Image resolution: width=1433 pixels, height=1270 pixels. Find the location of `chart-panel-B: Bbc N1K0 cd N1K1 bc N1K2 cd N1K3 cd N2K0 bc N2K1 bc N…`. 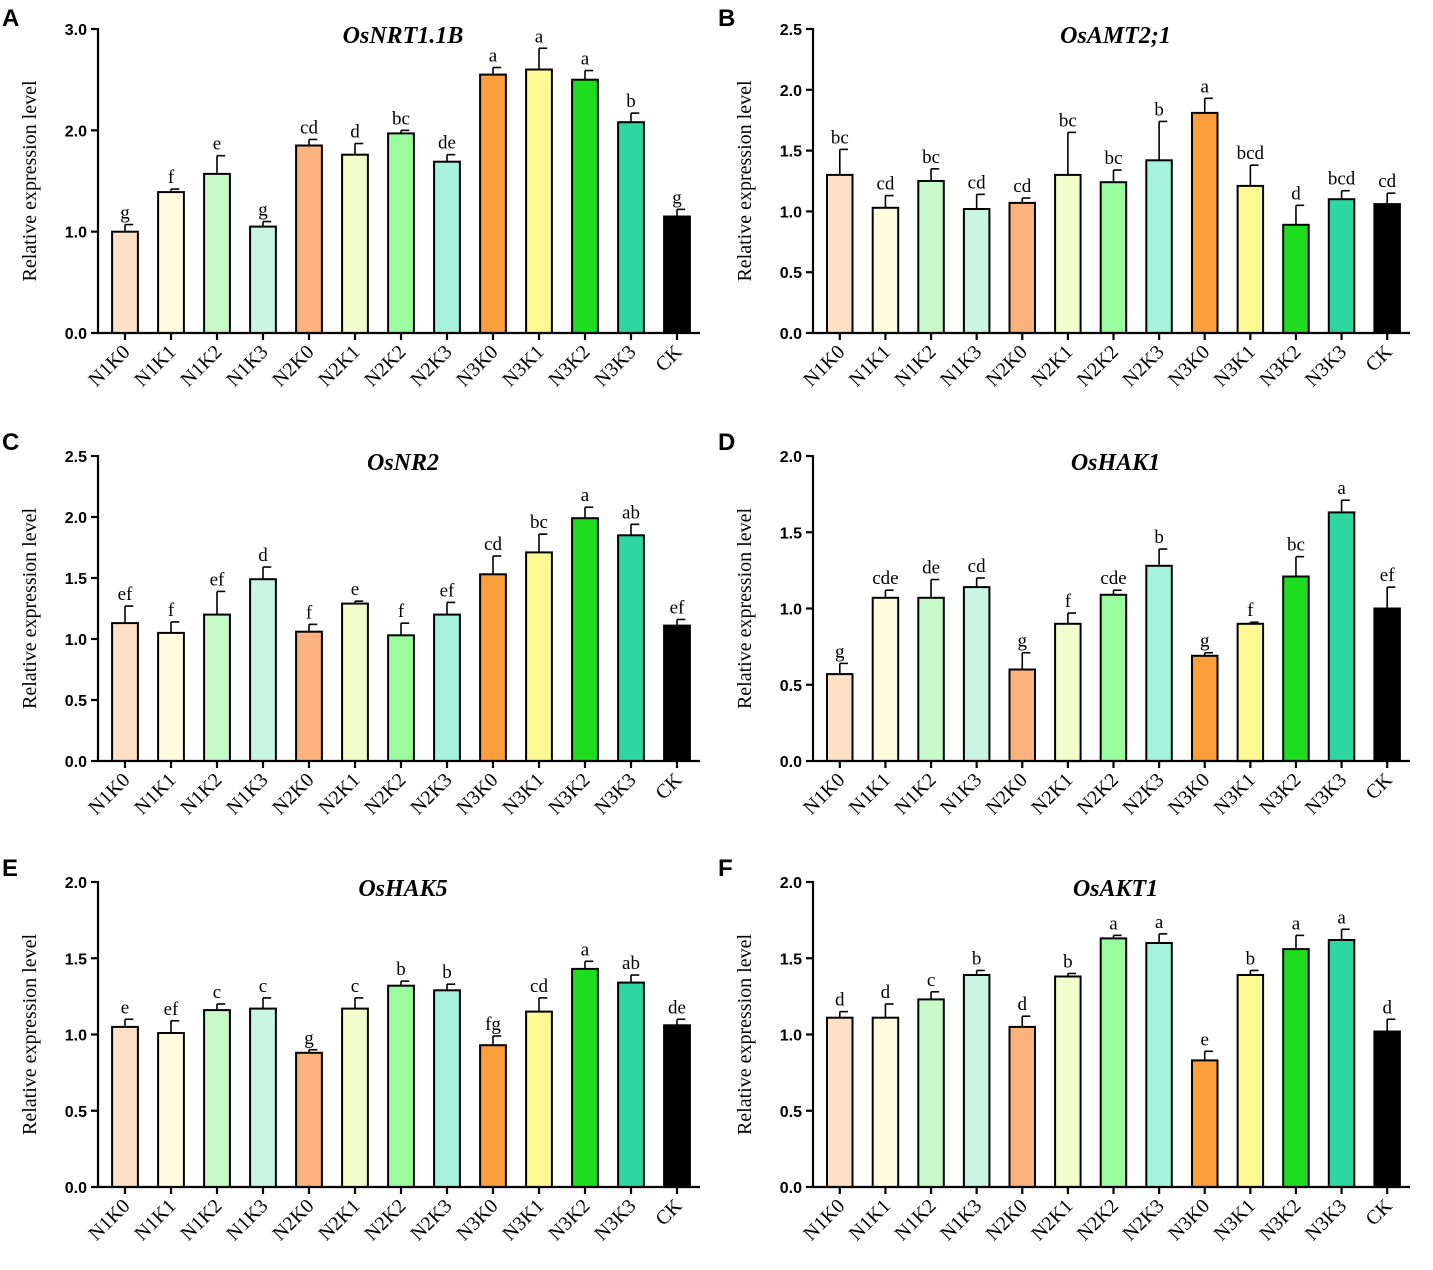

chart-panel-B: Bbc N1K0 cd N1K1 bc N1K2 cd N1K3 cd N2K0 bc N2K1 bc N… is located at coordinates (1064, 198).